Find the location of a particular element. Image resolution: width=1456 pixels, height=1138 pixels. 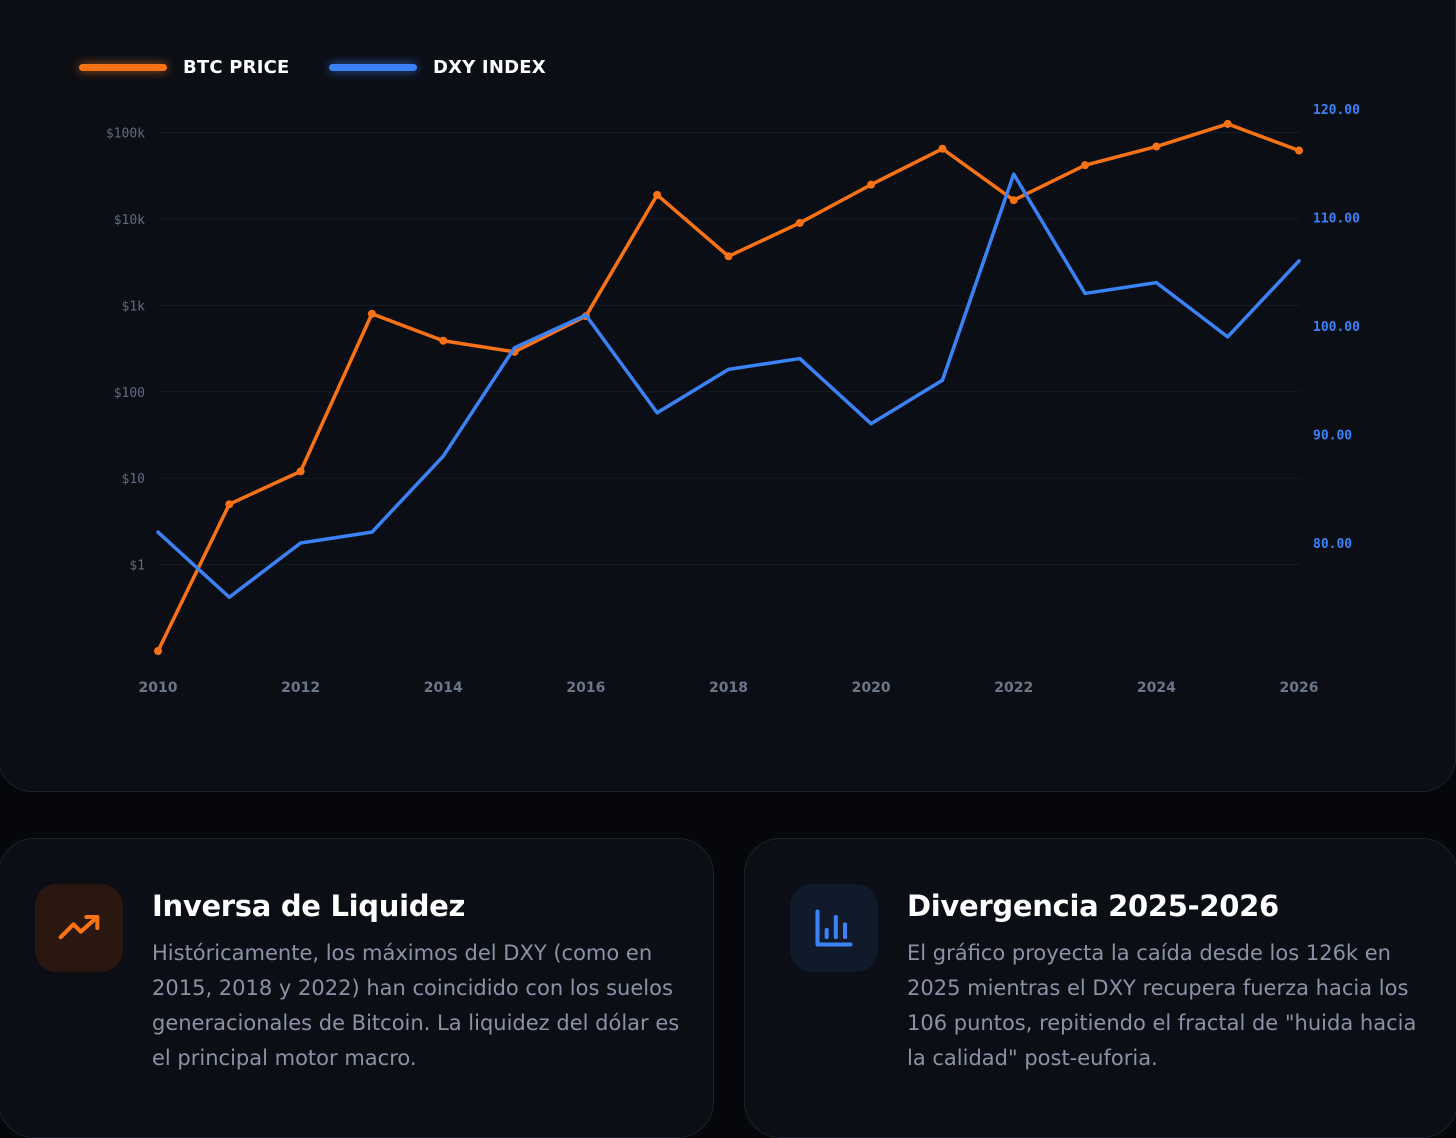

legend-btc: BTC PRICE is located at coordinates (184, 67).